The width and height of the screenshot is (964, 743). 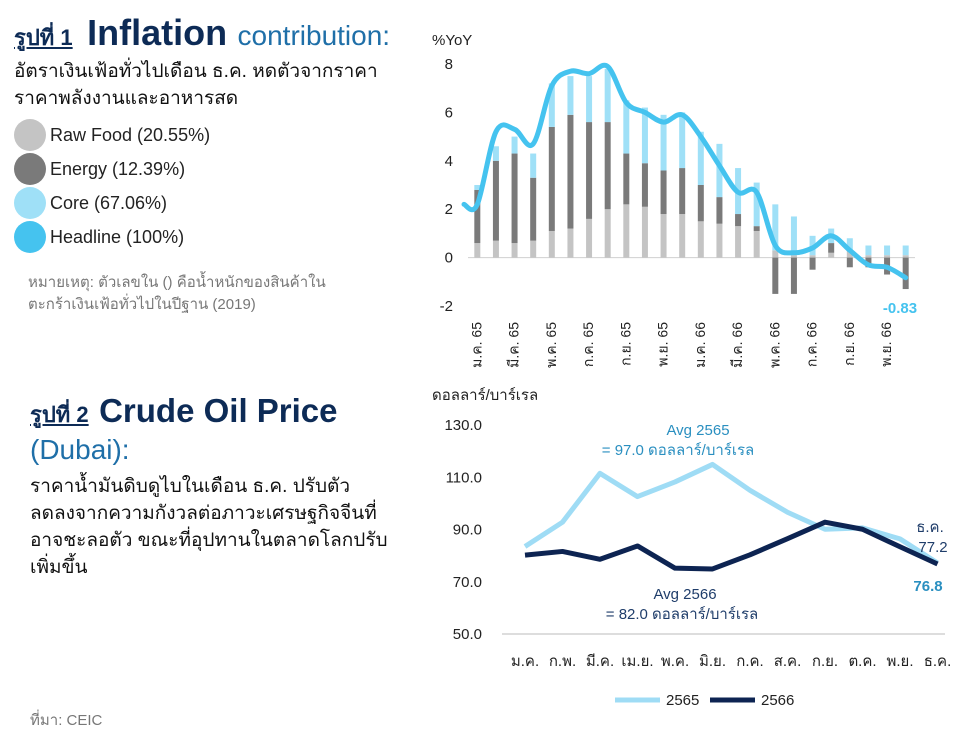 I want to click on x-tick-label: ก.ย. 66, so click(x=849, y=344).